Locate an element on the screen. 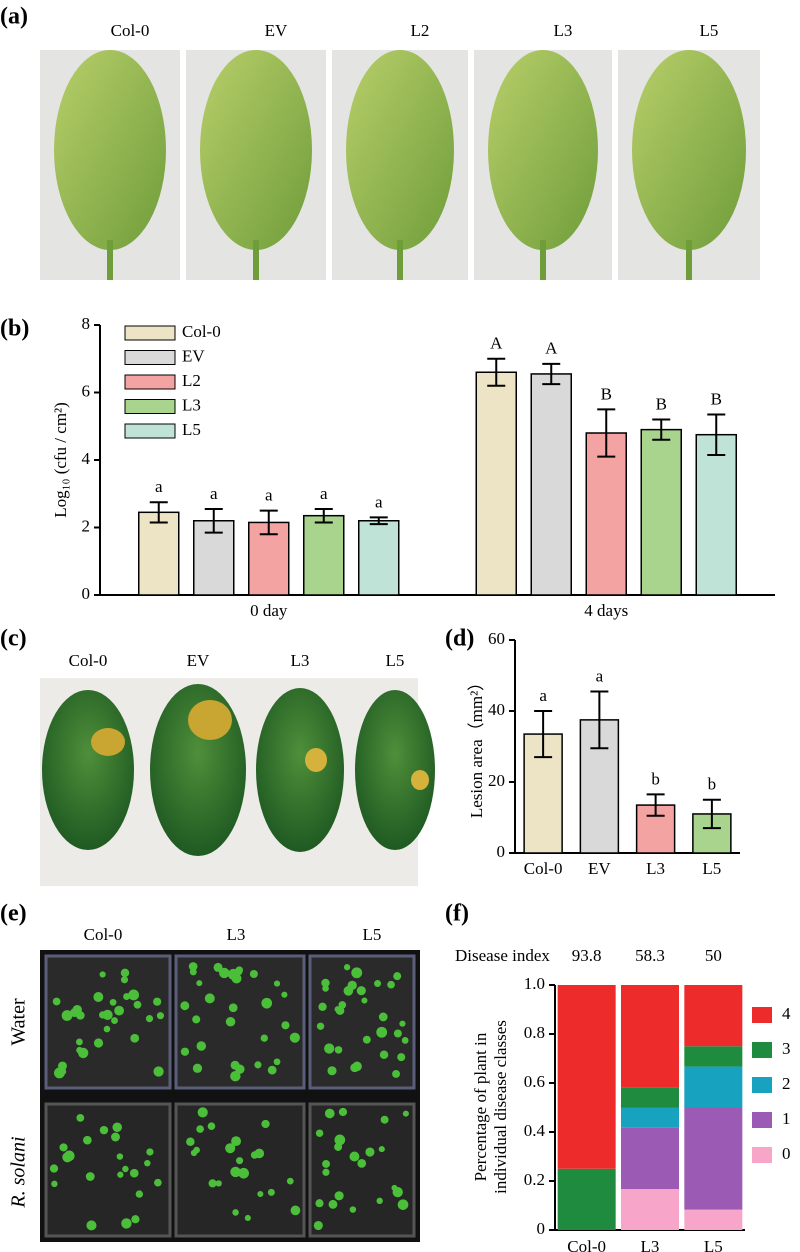 The width and height of the screenshot is (800, 1252). panel-label: (c) is located at coordinates (13, 639).